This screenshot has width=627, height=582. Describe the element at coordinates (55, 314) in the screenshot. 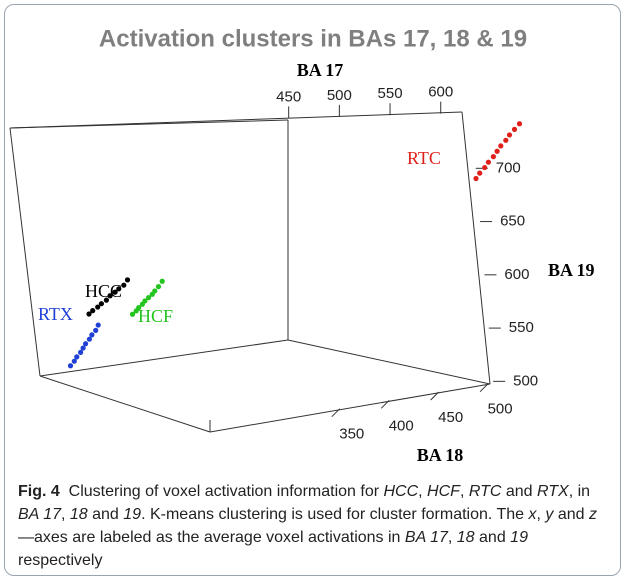

I see `cluster-label: RTX` at that location.